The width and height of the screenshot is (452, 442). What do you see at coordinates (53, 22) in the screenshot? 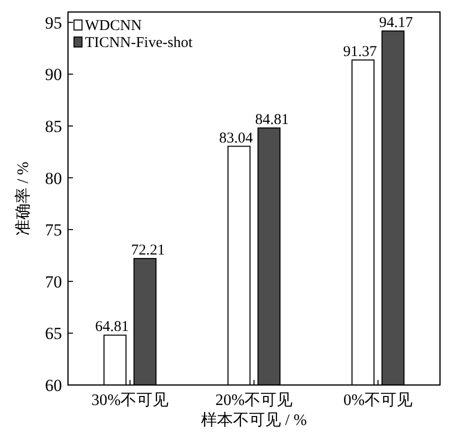
I see `y-tick-label: 95` at bounding box center [53, 22].